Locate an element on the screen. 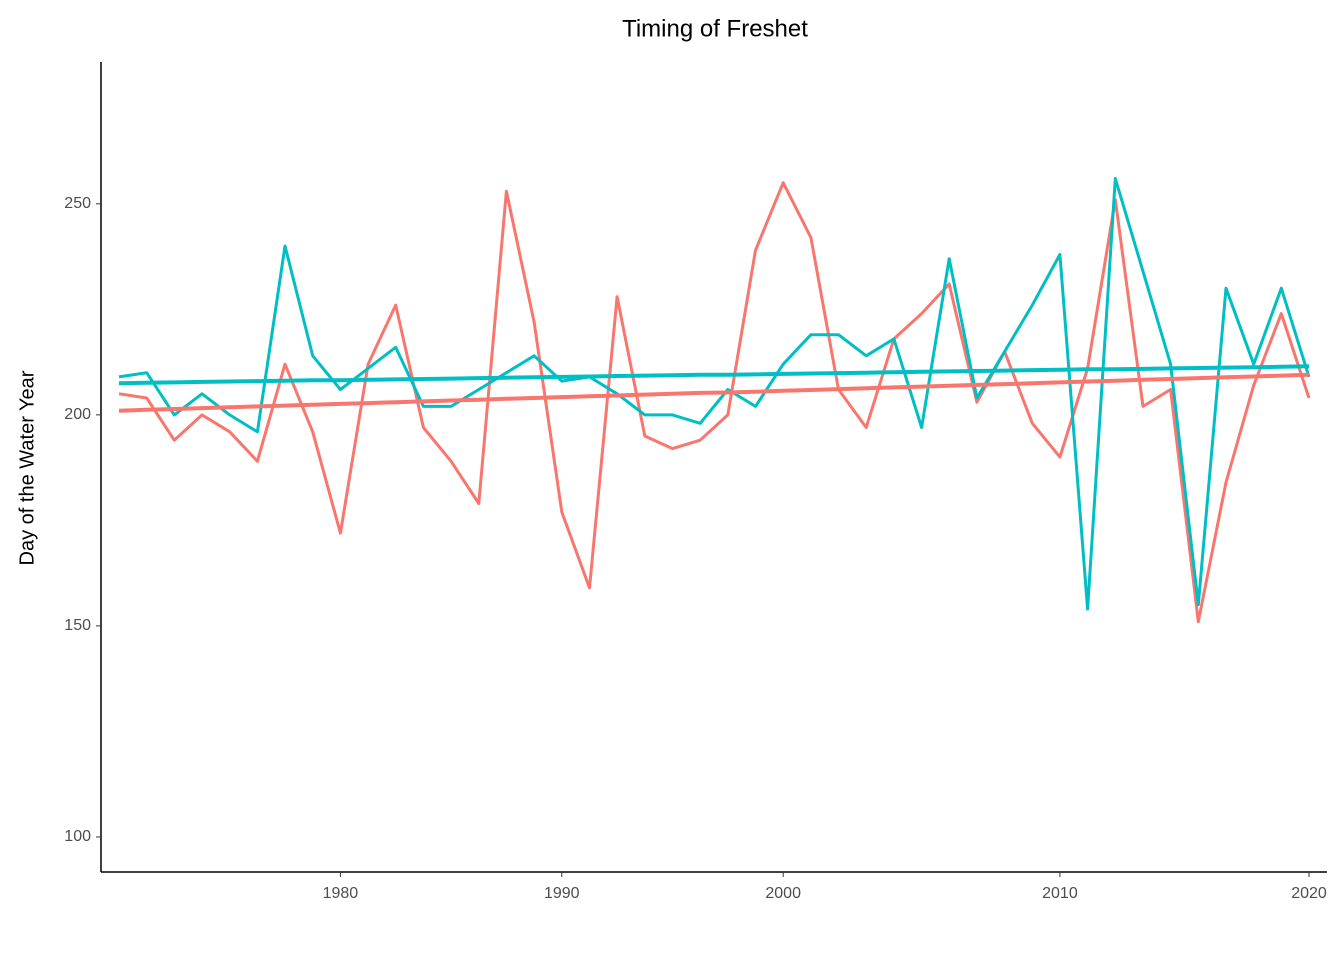 This screenshot has height=960, width=1344. x-tick-label: 2010 is located at coordinates (1060, 893).